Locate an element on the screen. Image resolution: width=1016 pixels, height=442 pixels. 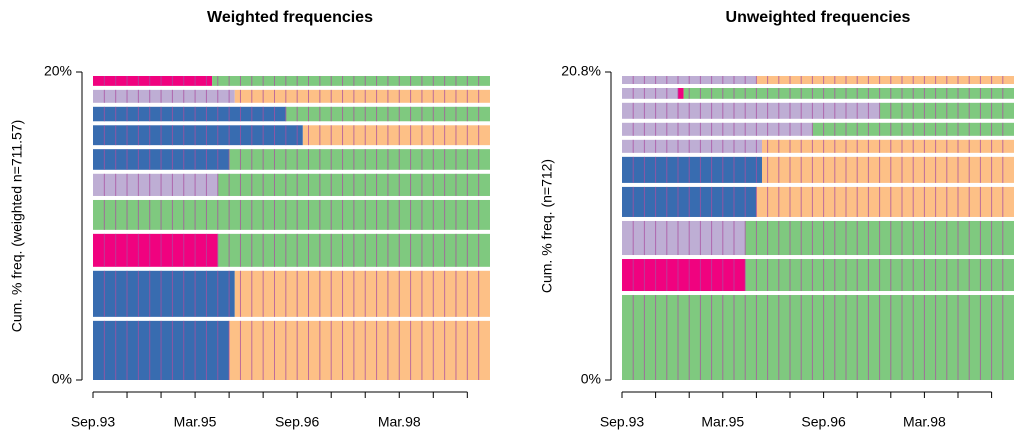
y-axis-label: Cum. % freq. (weighted n=711.57) is located at coordinates (17, 226).